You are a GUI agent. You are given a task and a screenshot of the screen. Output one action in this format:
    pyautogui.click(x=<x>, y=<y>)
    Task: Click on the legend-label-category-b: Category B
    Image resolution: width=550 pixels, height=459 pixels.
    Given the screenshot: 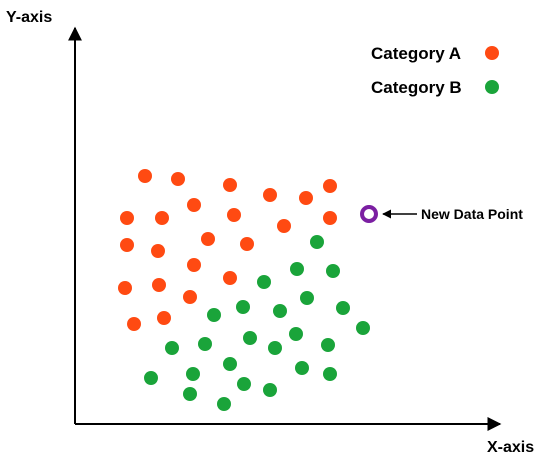 What is the action you would take?
    pyautogui.click(x=416, y=87)
    